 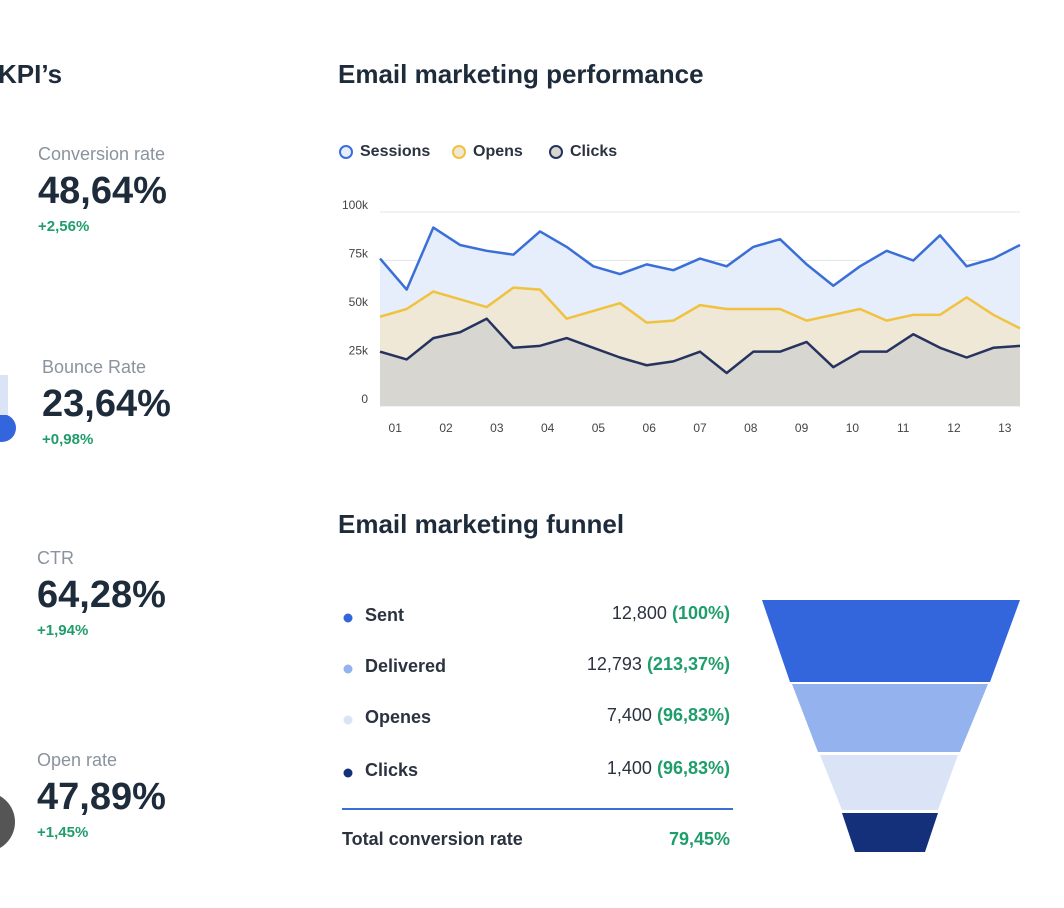 What do you see at coordinates (398, 717) in the screenshot?
I see `row-name: Openes` at bounding box center [398, 717].